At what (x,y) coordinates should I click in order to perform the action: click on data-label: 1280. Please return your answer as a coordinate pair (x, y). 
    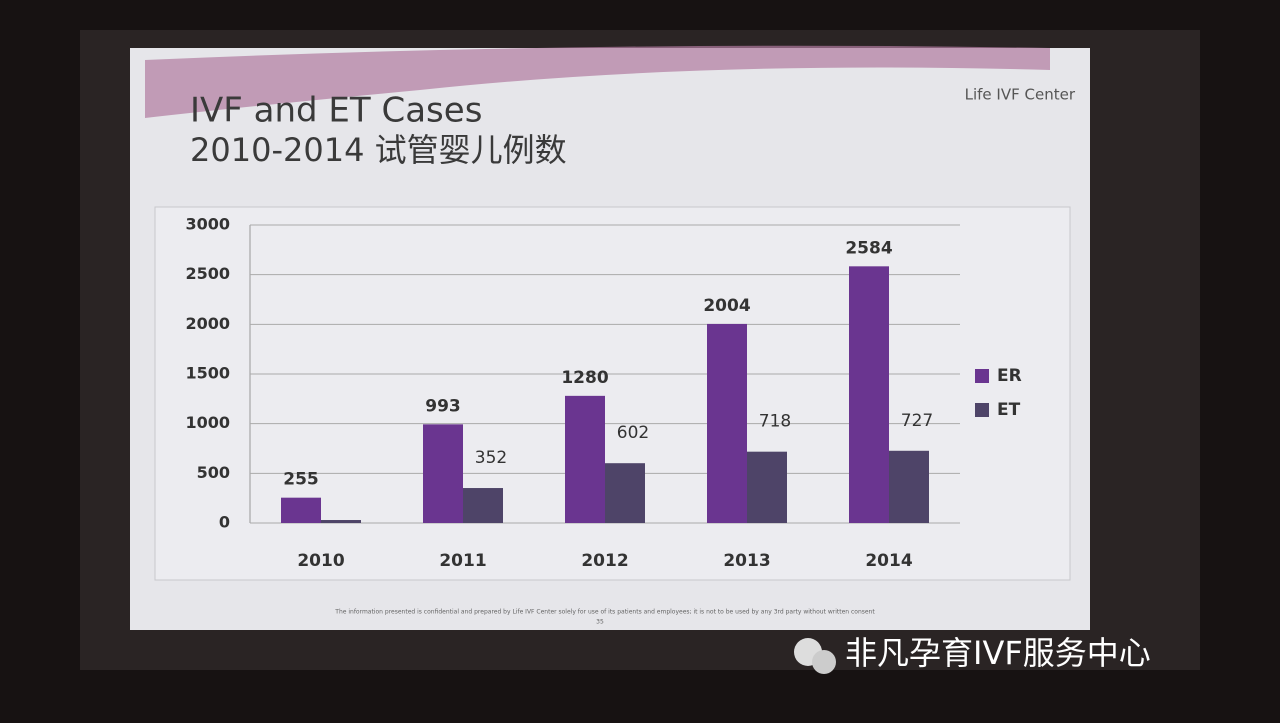
    Looking at the image, I should click on (584, 378).